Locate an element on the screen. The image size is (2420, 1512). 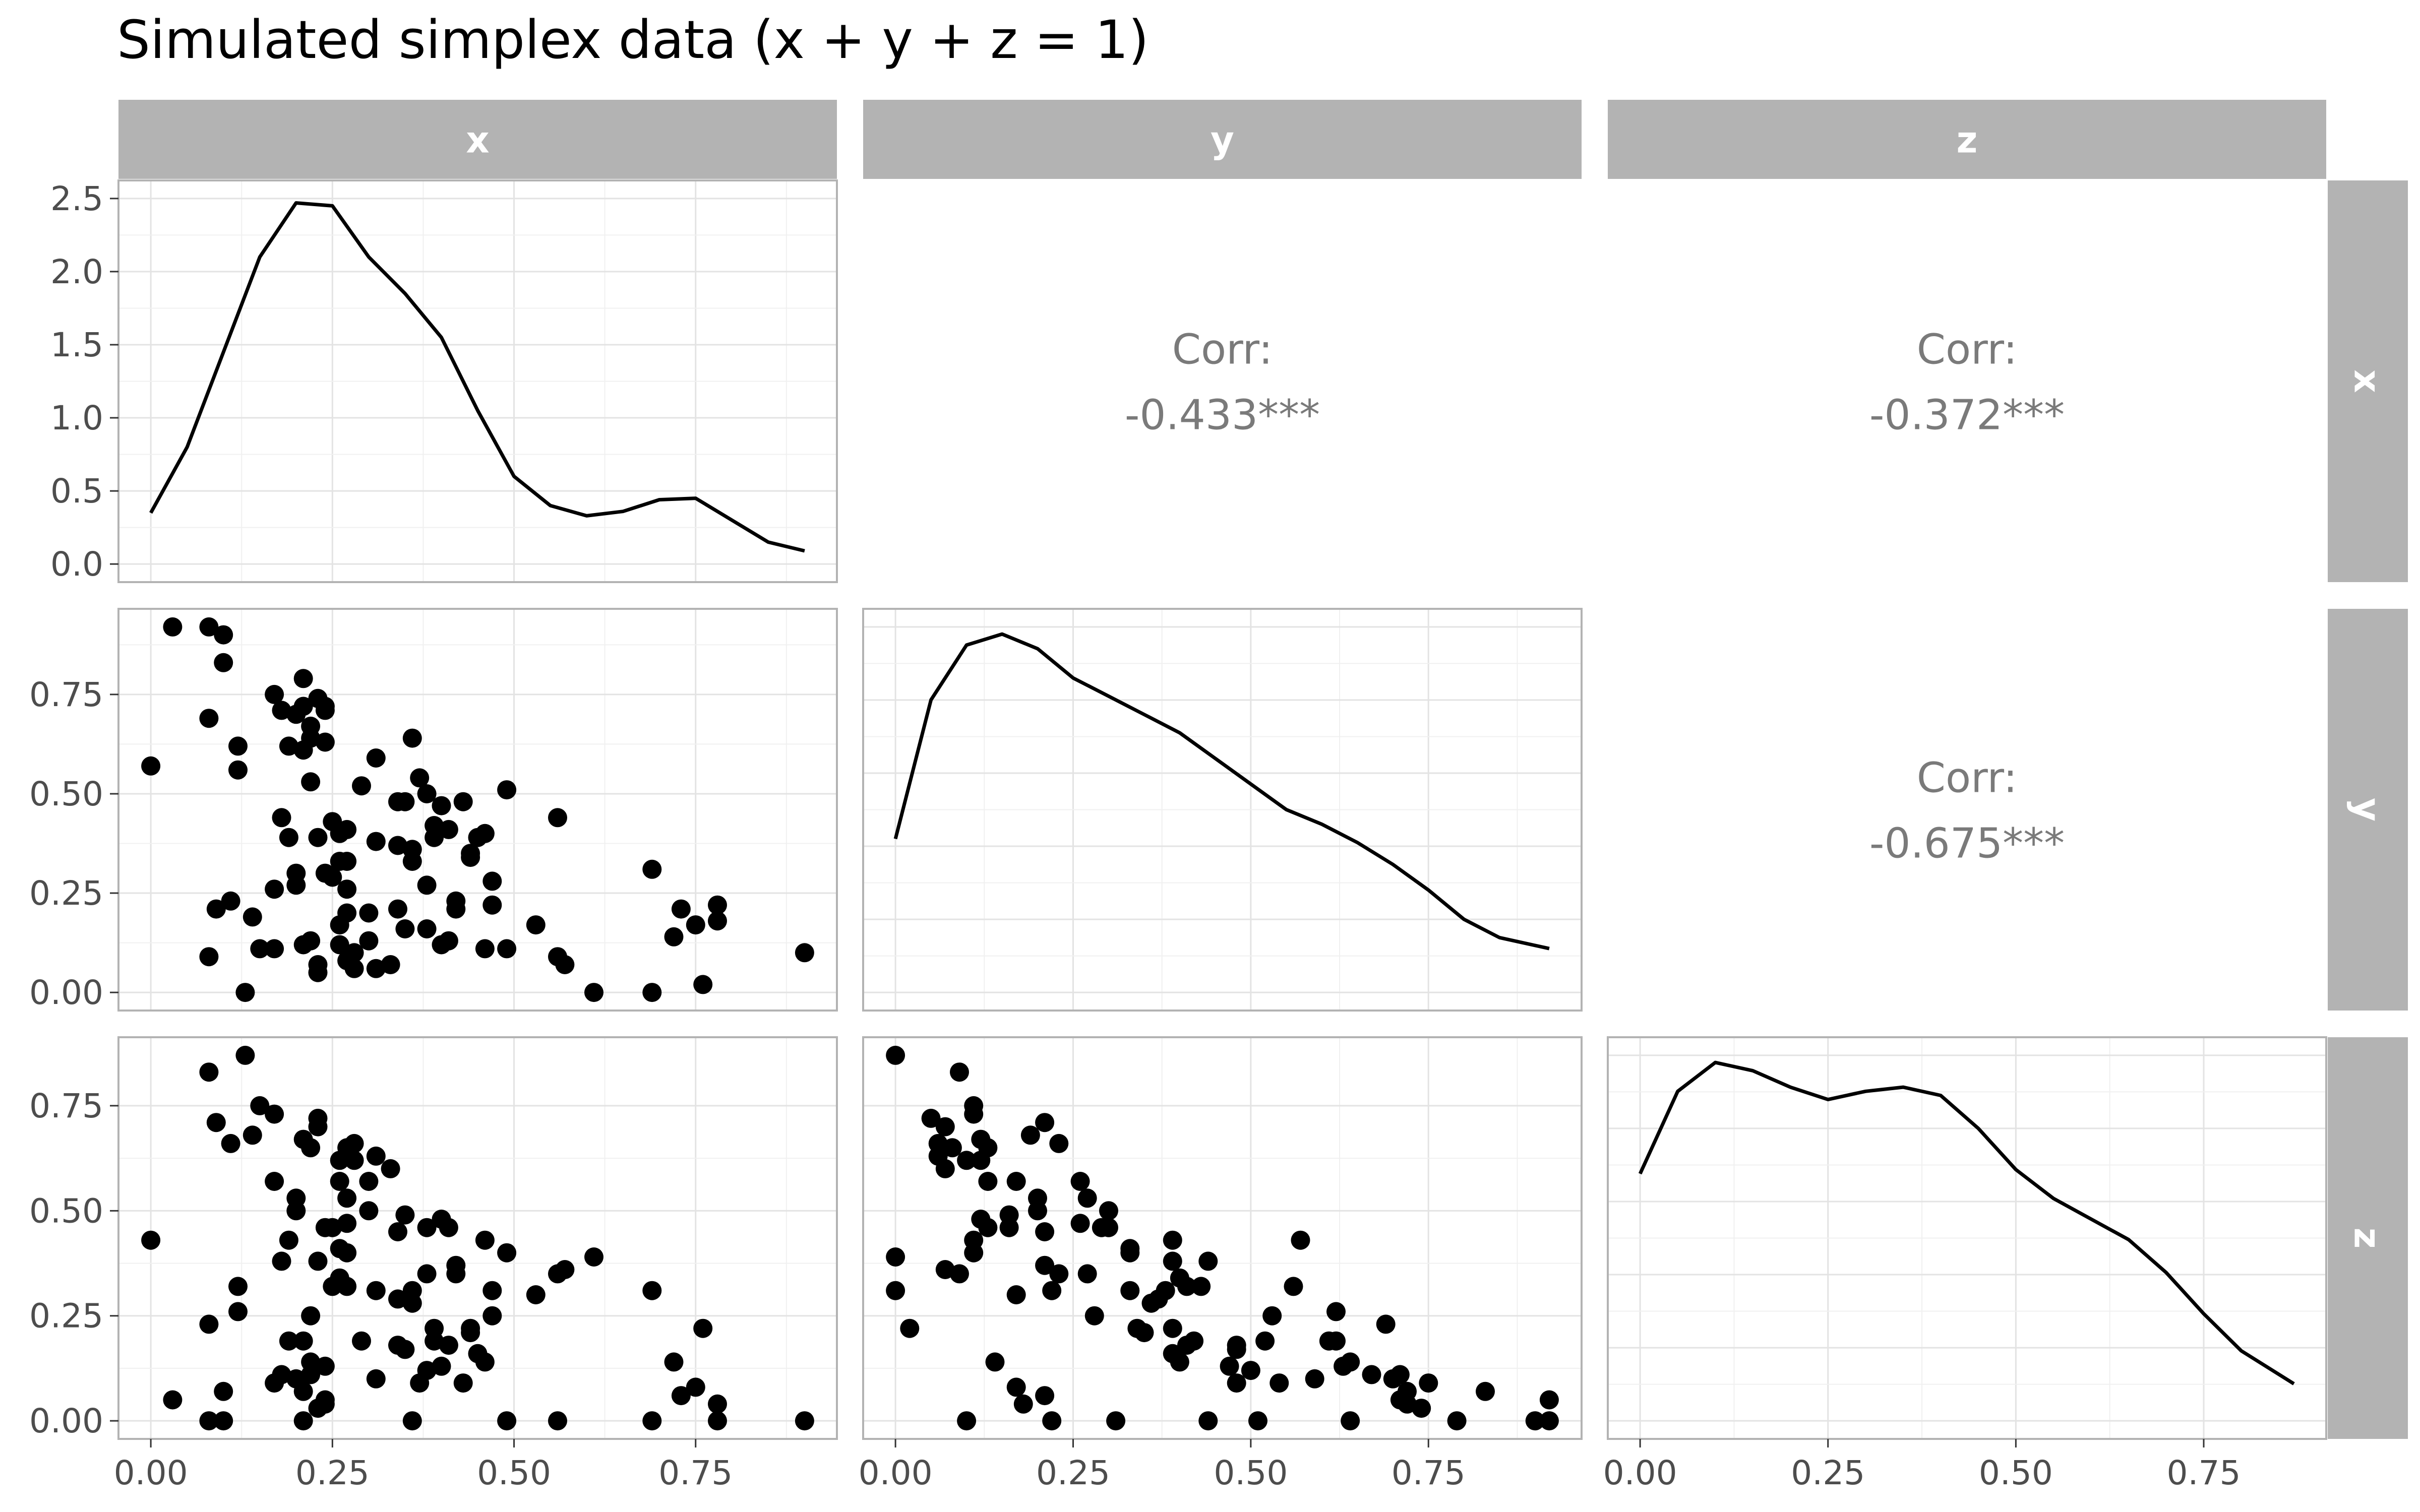
panel-z-z-border is located at coordinates (1967, 1238).